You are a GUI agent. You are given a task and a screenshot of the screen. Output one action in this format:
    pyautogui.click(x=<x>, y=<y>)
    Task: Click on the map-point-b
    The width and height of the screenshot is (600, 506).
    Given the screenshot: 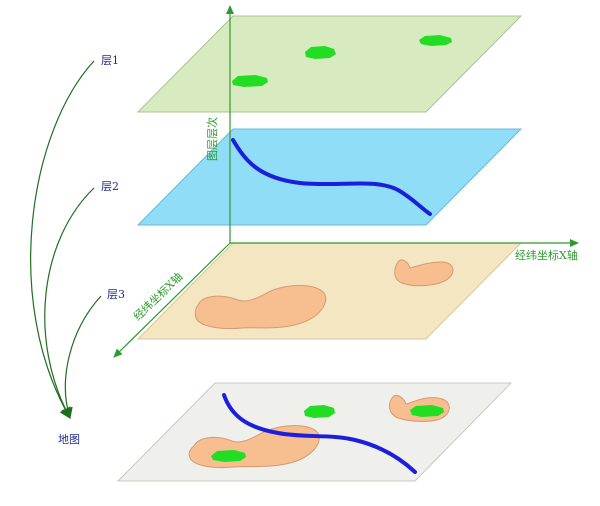 What is the action you would take?
    pyautogui.click(x=427, y=411)
    